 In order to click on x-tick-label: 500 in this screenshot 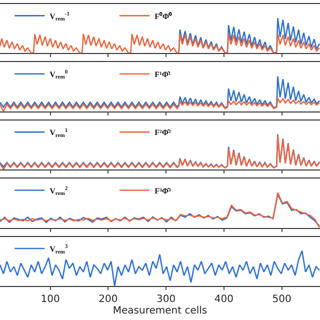, I will do `click(282, 299)`.